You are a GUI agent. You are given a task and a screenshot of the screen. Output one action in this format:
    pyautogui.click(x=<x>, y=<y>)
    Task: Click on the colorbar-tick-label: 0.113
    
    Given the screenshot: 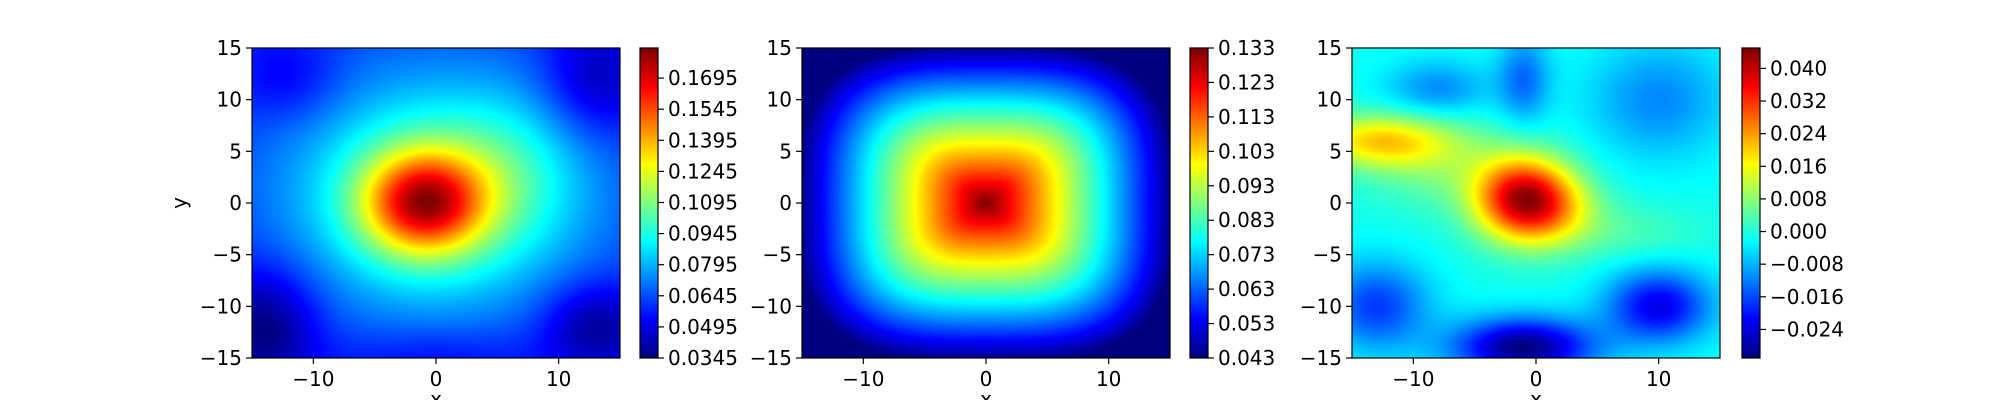 What is the action you would take?
    pyautogui.click(x=1246, y=117)
    